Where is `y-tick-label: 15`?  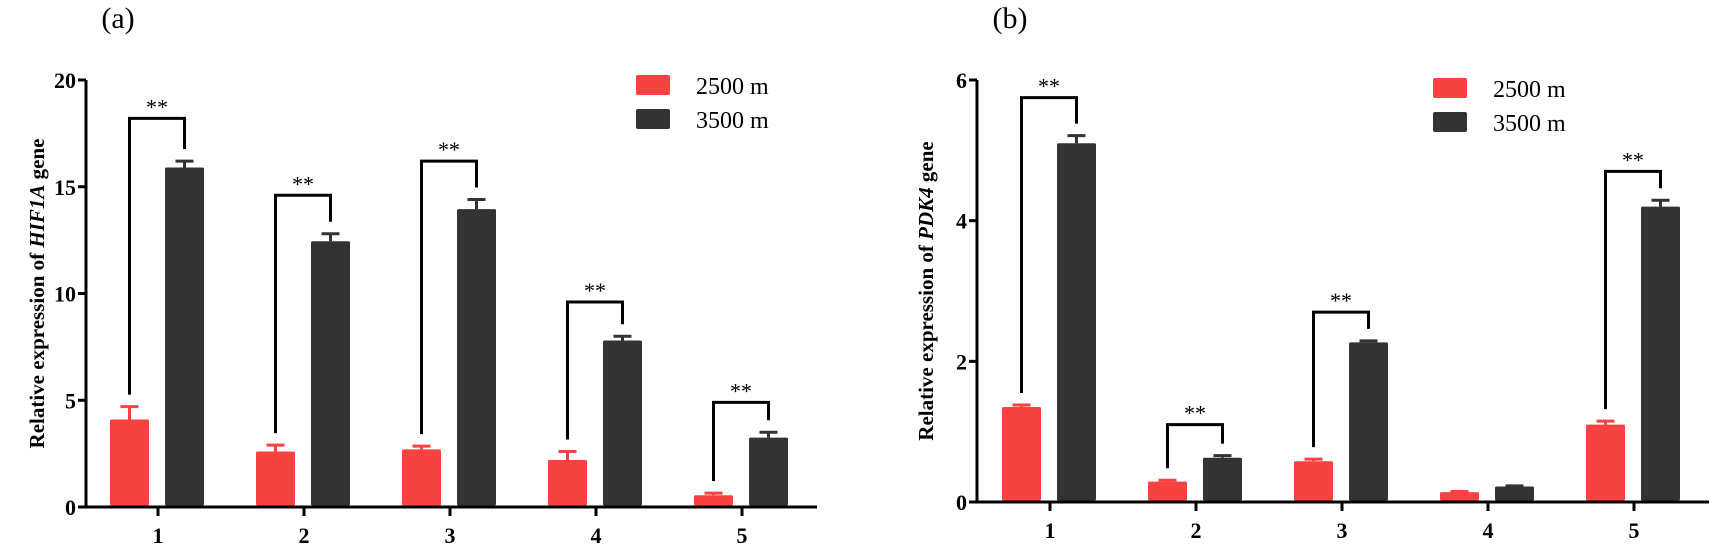 y-tick-label: 15 is located at coordinates (65, 187).